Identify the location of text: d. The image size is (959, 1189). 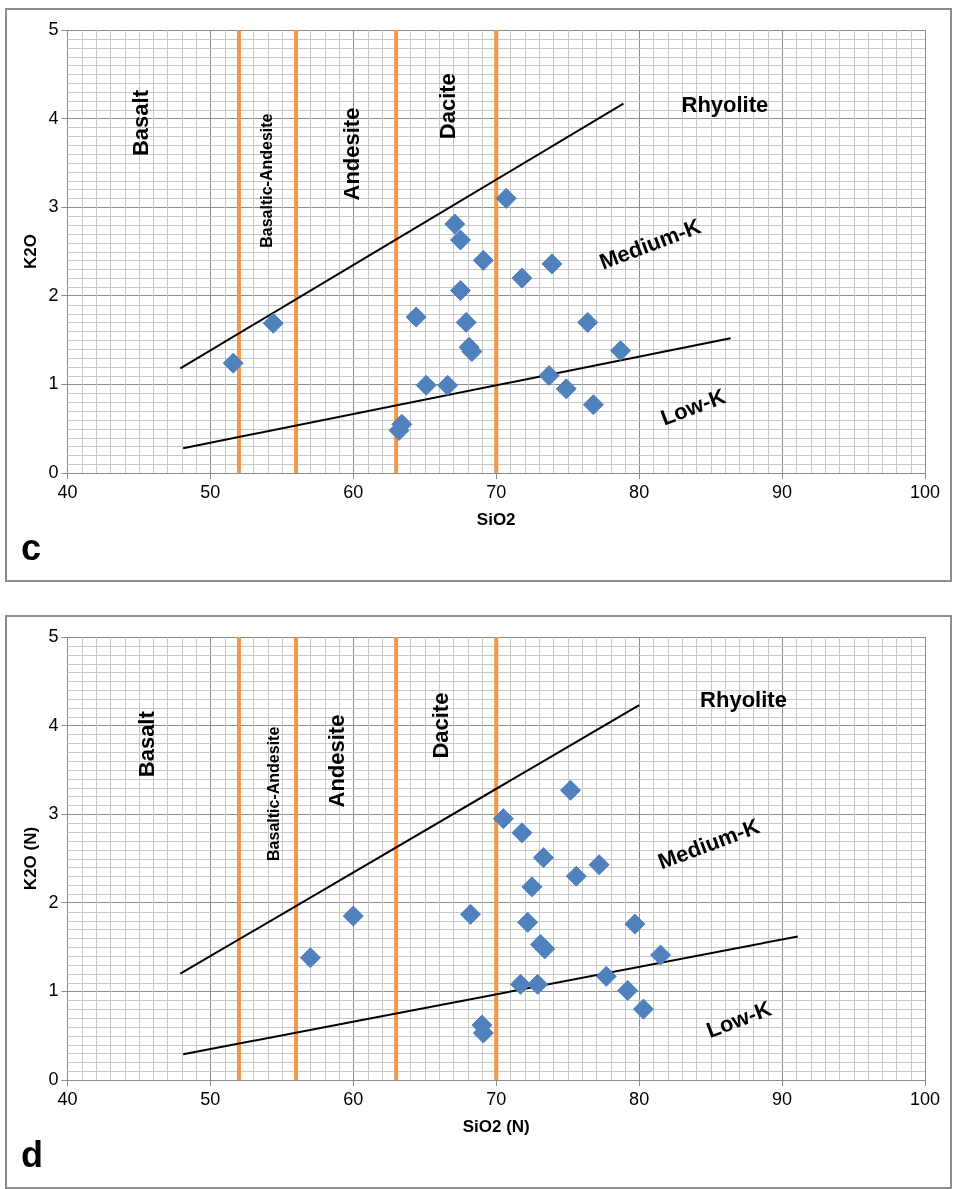
(32, 1154).